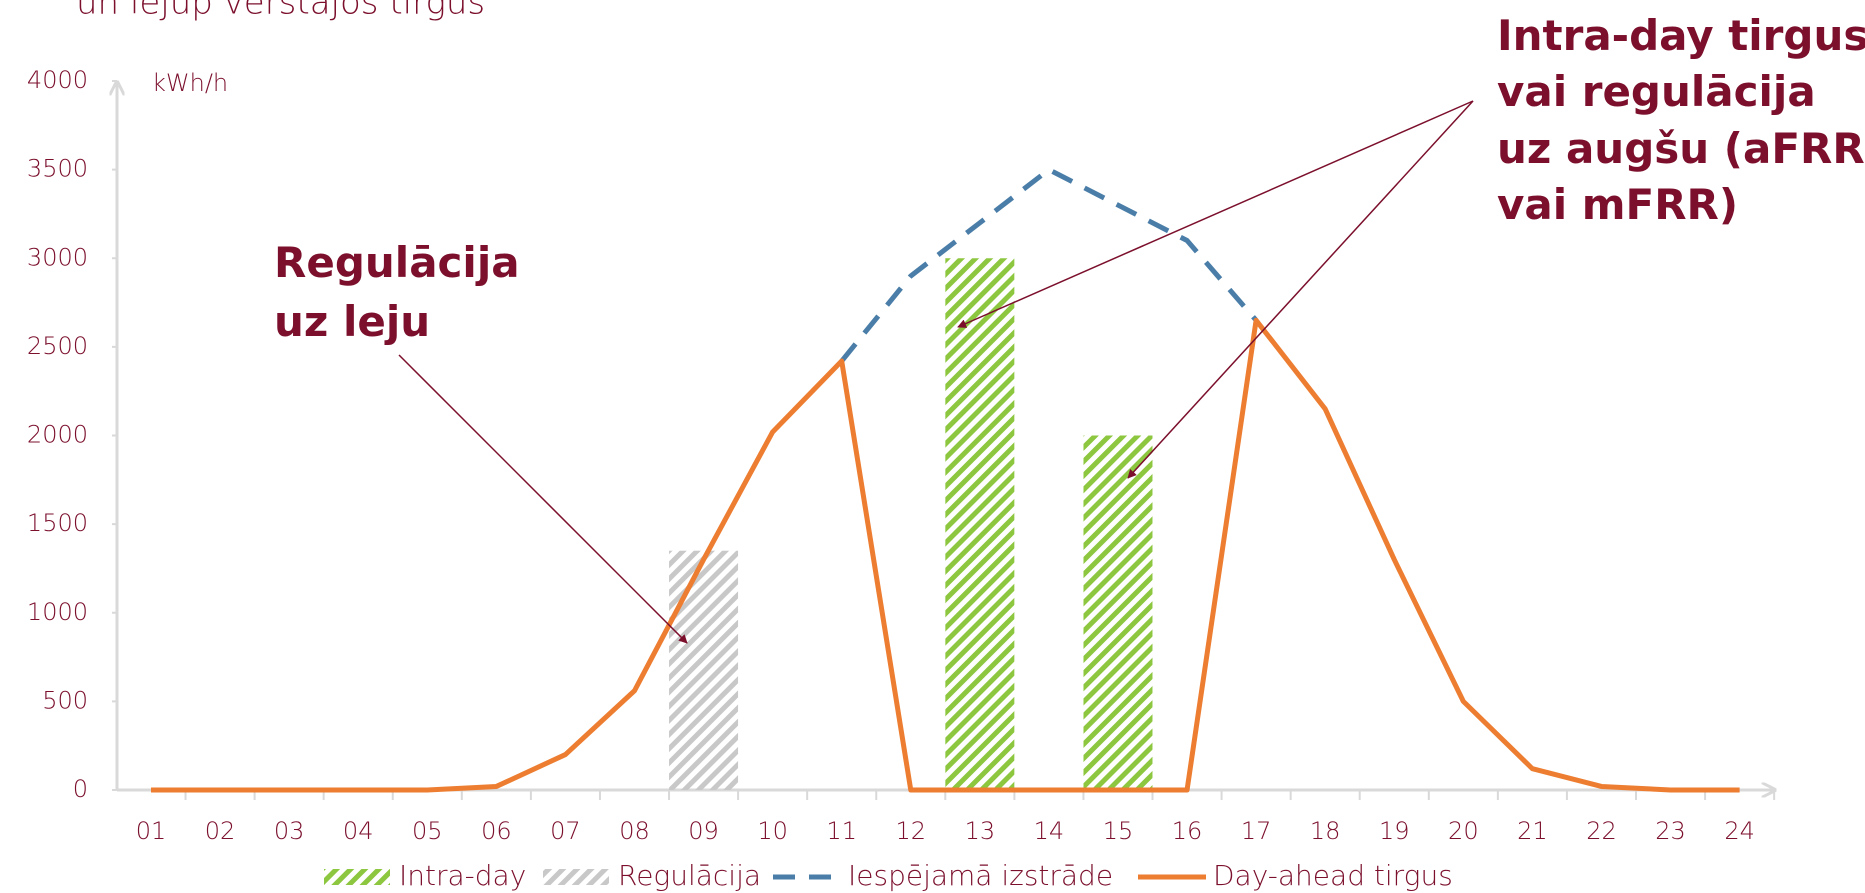 Image resolution: width=1865 pixels, height=893 pixels. What do you see at coordinates (1532, 831) in the screenshot?
I see `x-tick-label: 21` at bounding box center [1532, 831].